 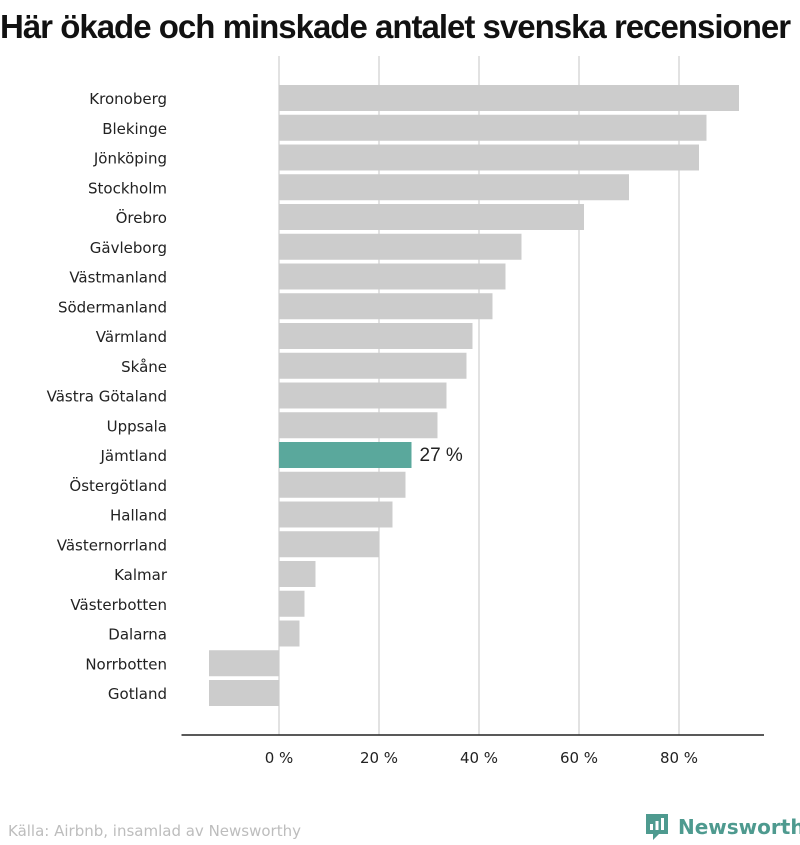 What do you see at coordinates (118, 485) in the screenshot?
I see `category-label: Östergötland` at bounding box center [118, 485].